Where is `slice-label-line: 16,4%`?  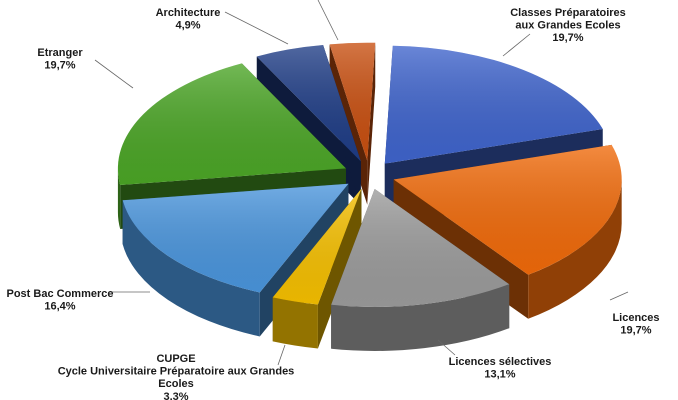 slice-label-line: 16,4% is located at coordinates (59, 307).